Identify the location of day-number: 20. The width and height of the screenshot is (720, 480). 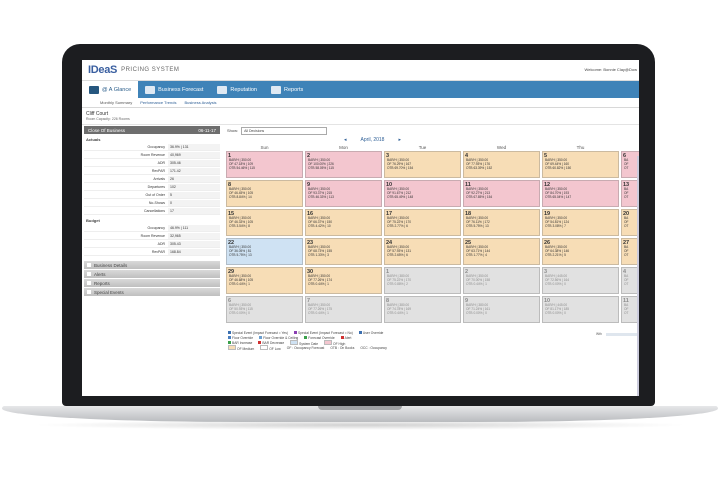
(626, 214).